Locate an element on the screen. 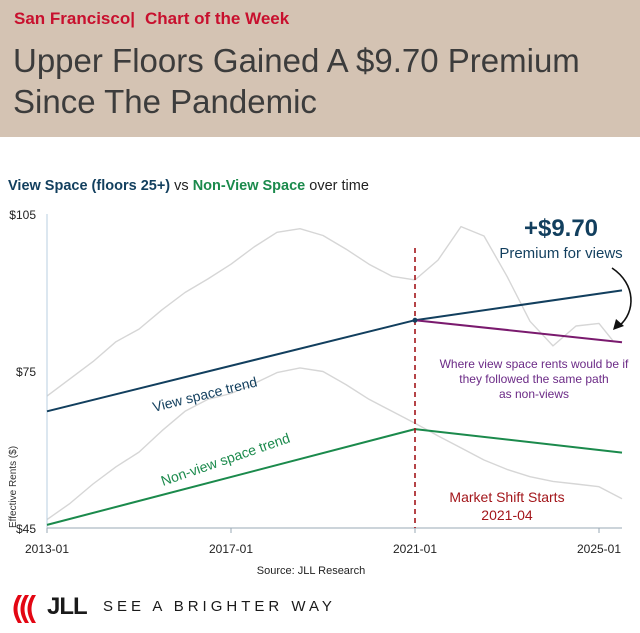 This screenshot has height=633, width=640. counterfactual-line is located at coordinates (518, 331).